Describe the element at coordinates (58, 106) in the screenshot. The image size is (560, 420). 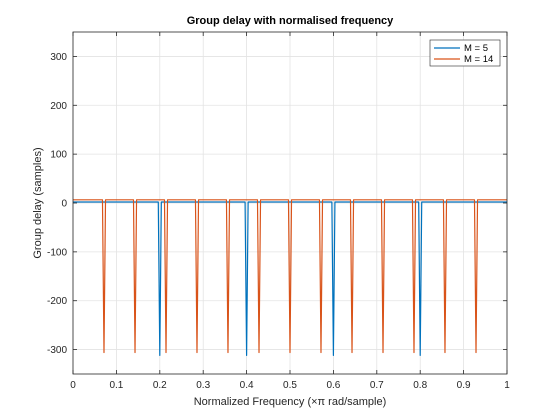
I see `y-tick-label: 200` at that location.